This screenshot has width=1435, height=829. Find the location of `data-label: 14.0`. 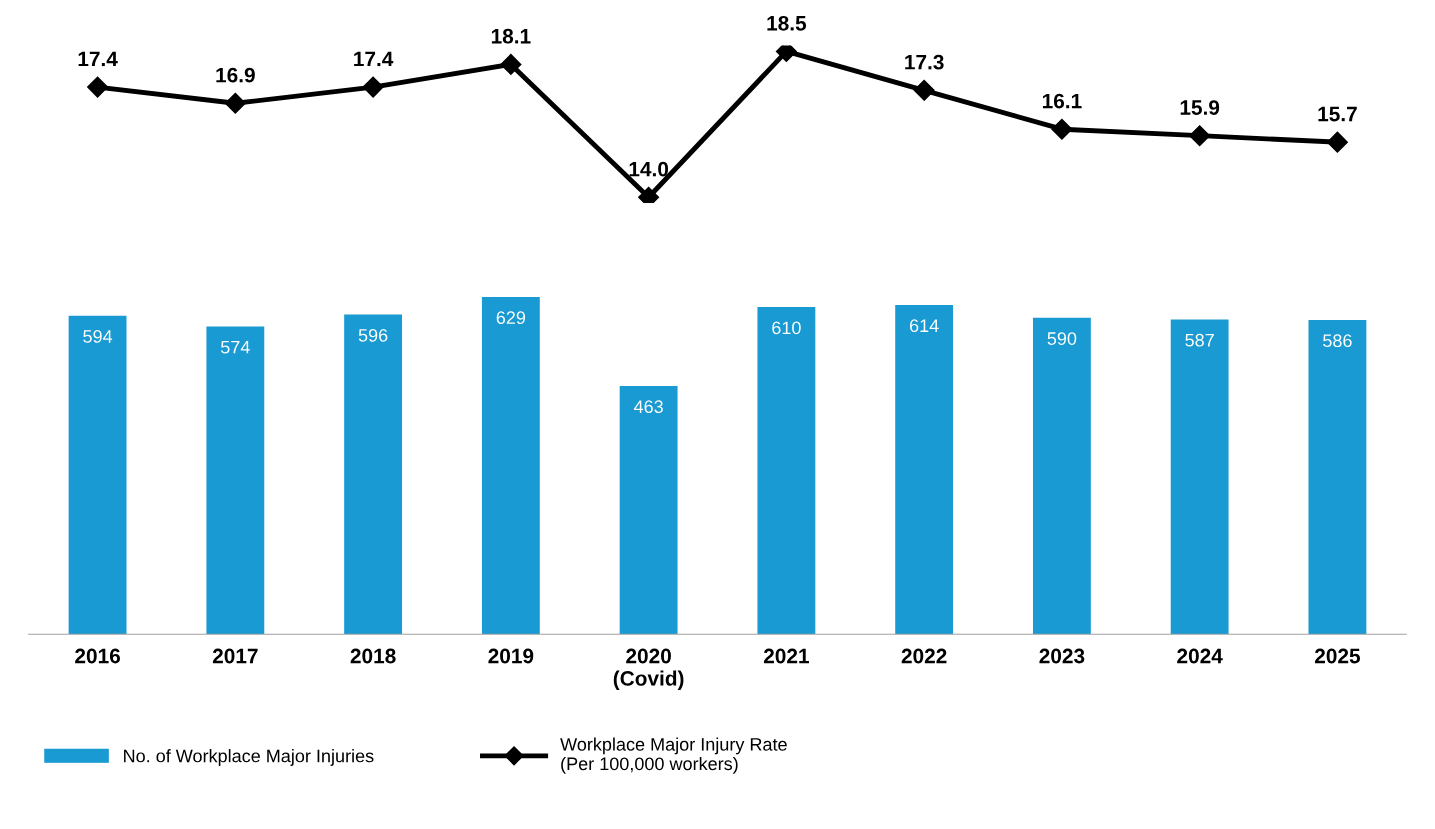

data-label: 14.0 is located at coordinates (649, 169).